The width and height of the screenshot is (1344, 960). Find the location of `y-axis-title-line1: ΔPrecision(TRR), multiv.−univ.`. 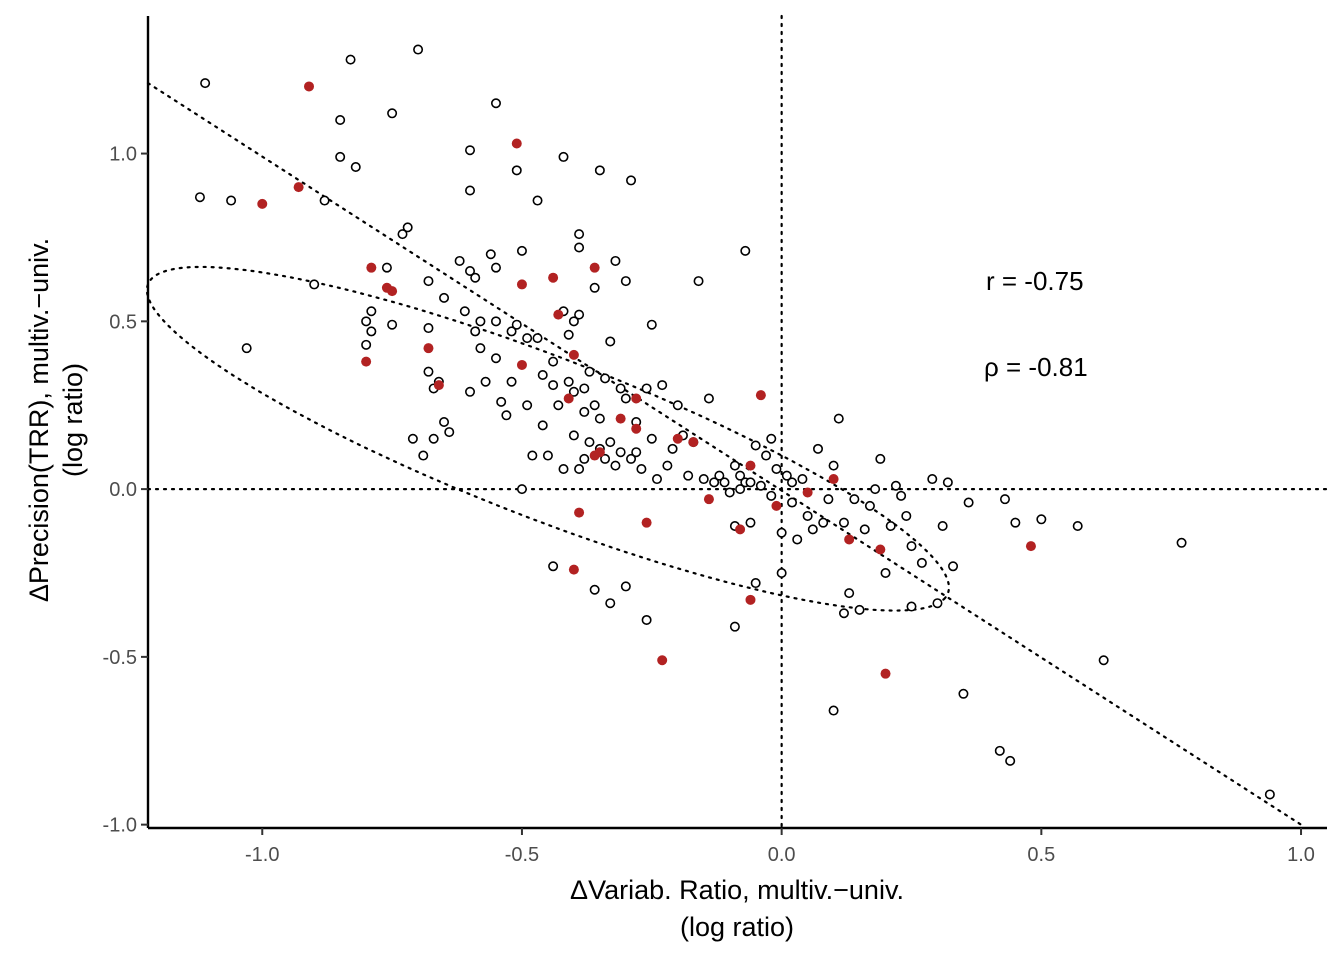

y-axis-title-line1: ΔPrecision(TRR), multiv.−univ. is located at coordinates (39, 420).